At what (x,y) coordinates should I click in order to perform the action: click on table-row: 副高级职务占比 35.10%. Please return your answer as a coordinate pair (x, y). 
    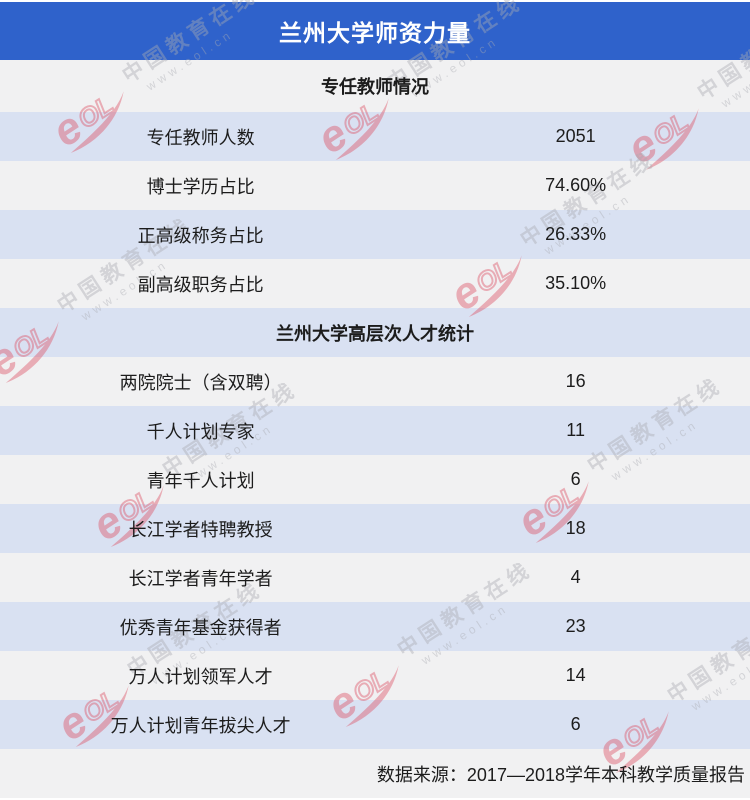
    Looking at the image, I should click on (375, 283).